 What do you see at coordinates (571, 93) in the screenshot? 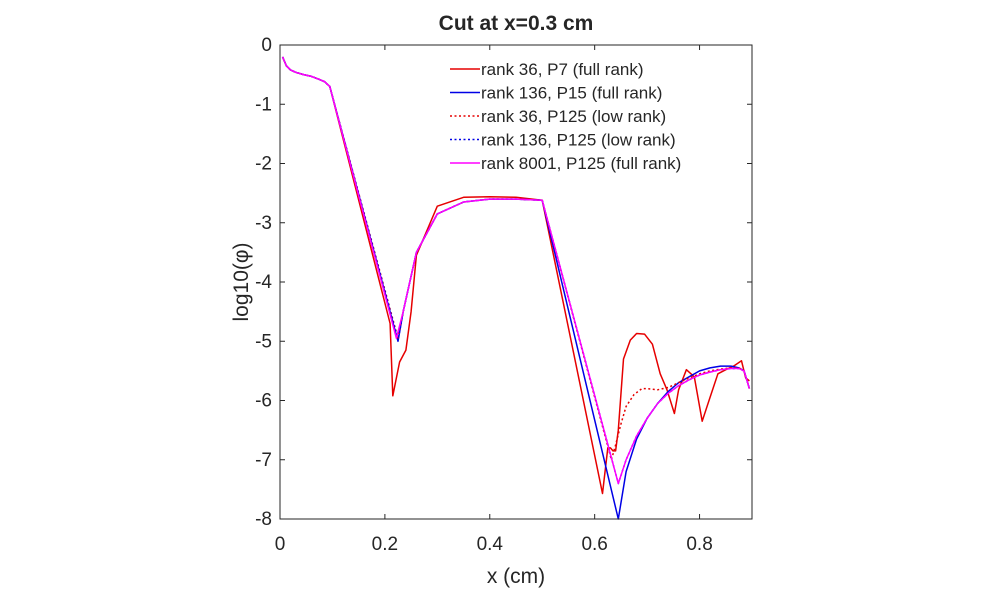
I see `legend-label-2: rank 136, P15 (full rank)` at bounding box center [571, 93].